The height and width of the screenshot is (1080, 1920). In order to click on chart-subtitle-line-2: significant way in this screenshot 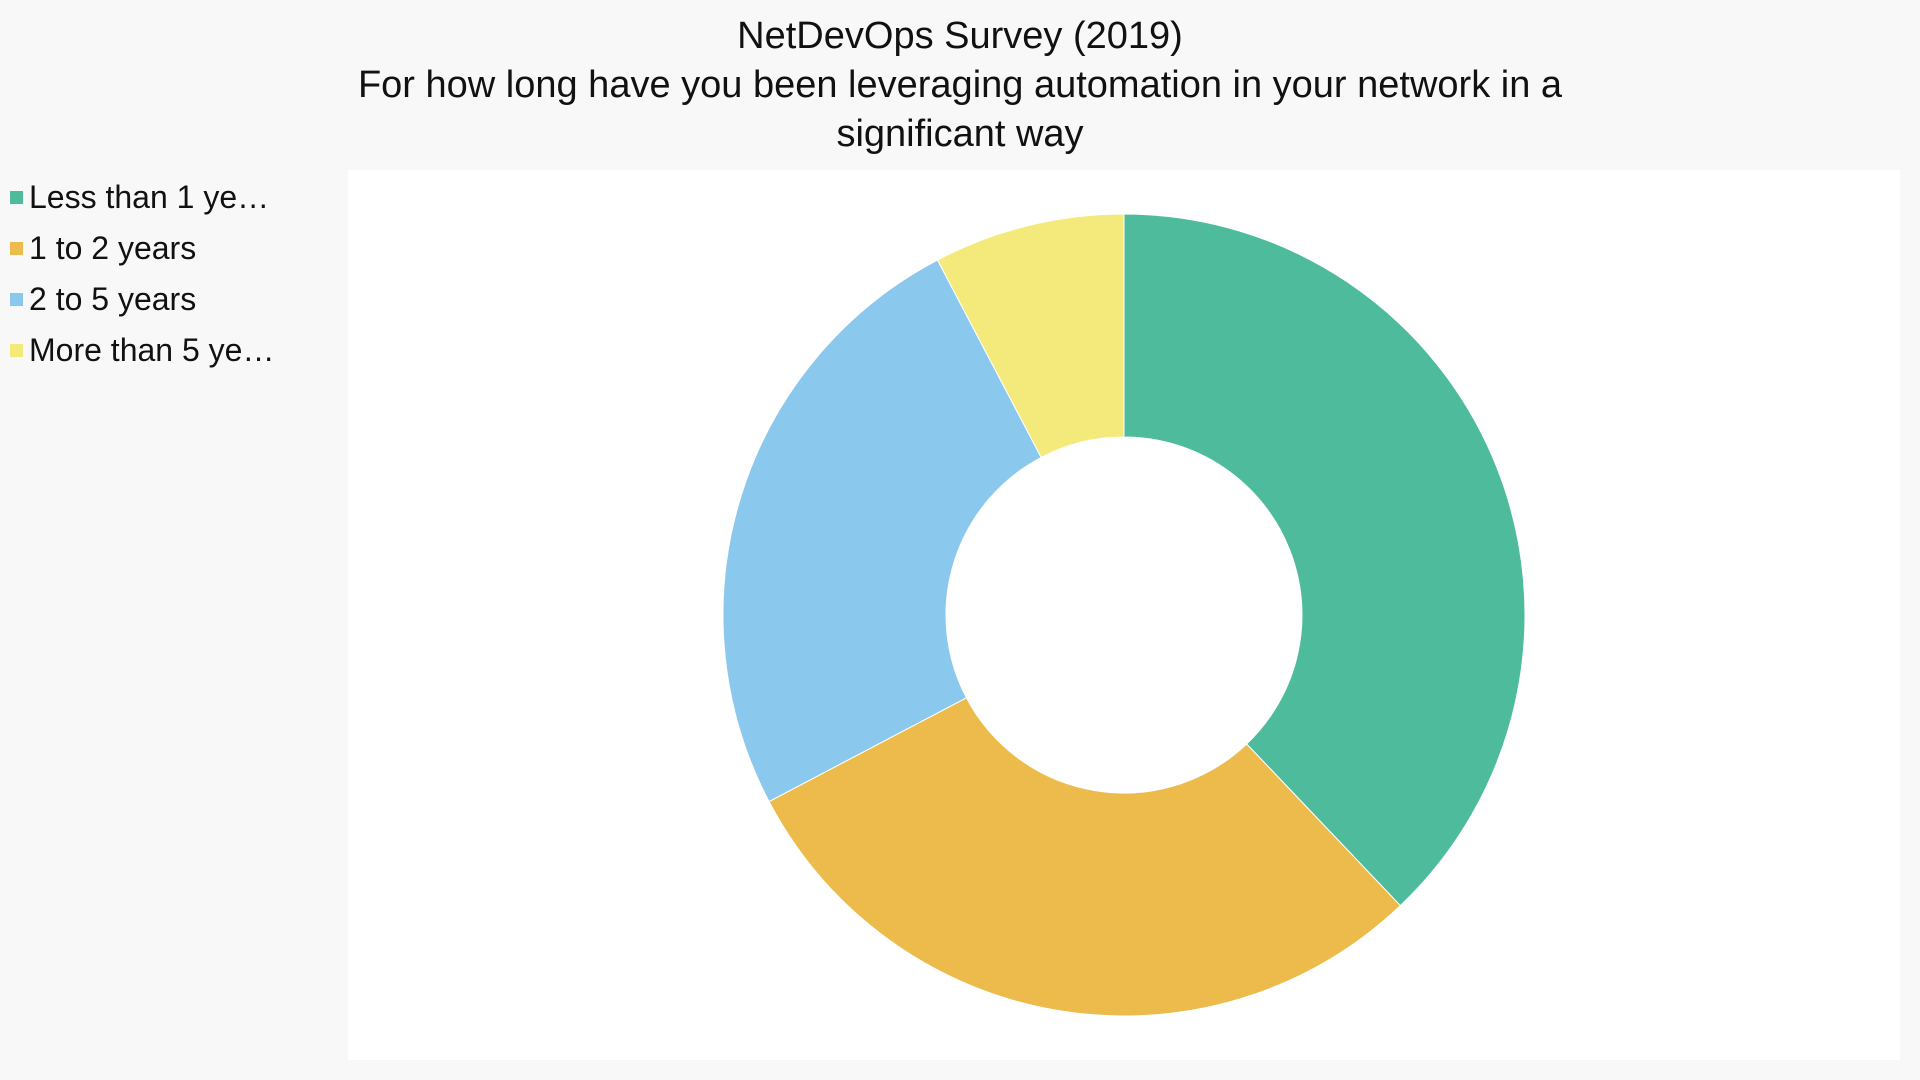, I will do `click(960, 134)`.